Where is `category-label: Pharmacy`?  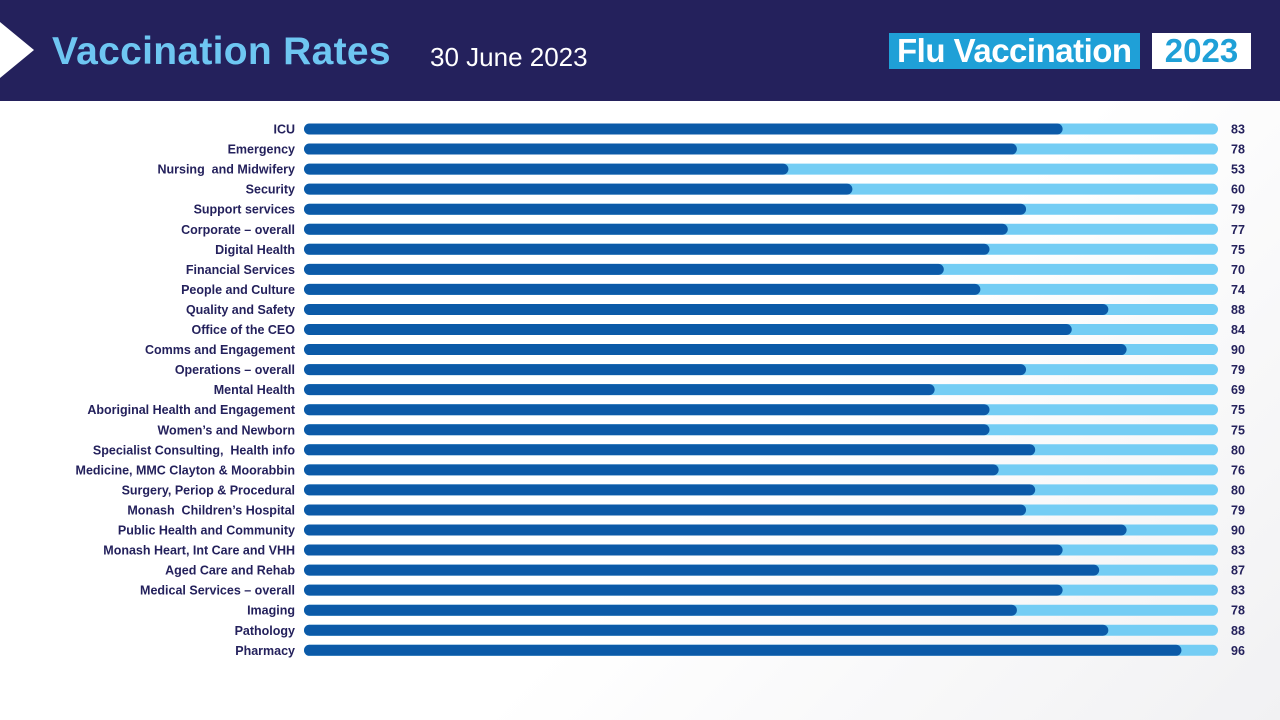
category-label: Pharmacy is located at coordinates (265, 651).